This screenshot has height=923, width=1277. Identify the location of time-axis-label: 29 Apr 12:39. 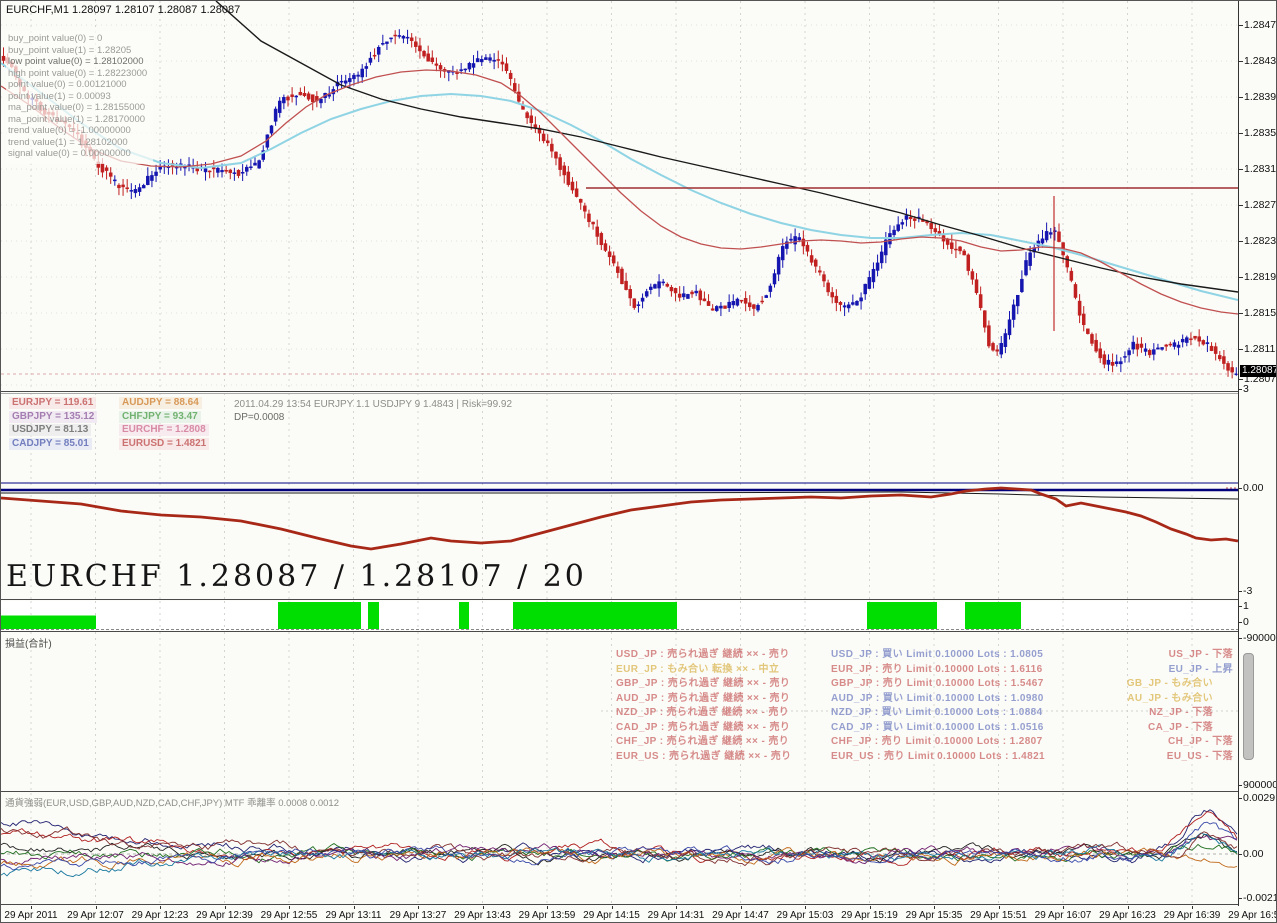
(224, 915).